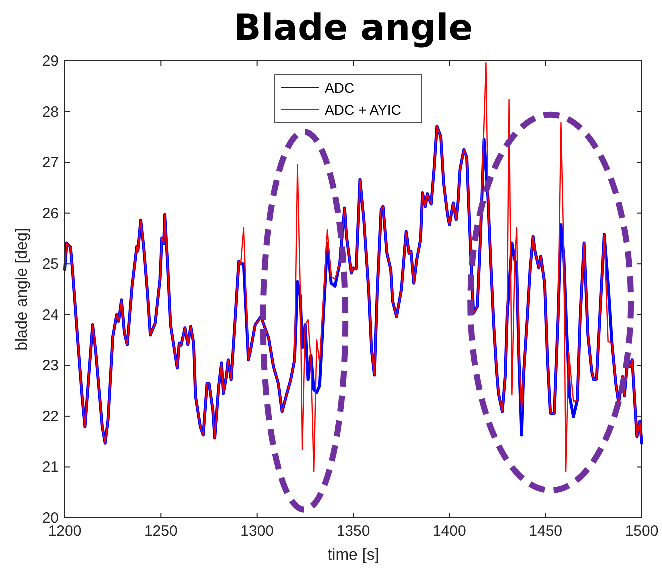 The image size is (662, 577). Describe the element at coordinates (354, 555) in the screenshot. I see `x-axis-title: time [s]` at that location.